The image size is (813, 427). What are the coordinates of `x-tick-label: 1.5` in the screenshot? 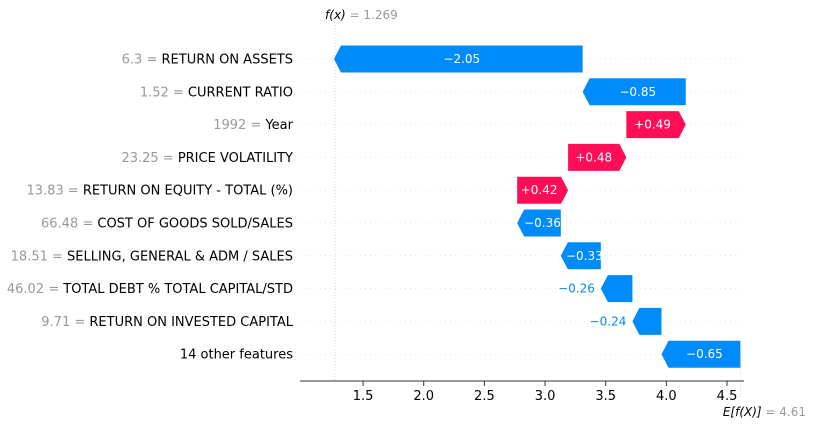 It's located at (363, 396).